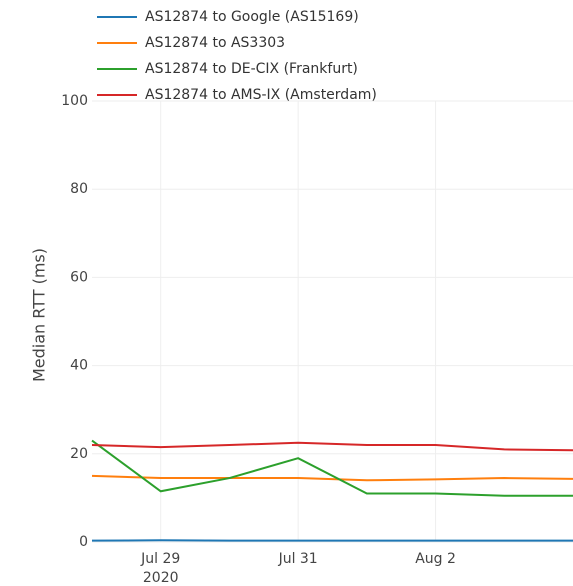 The image size is (573, 586). Describe the element at coordinates (161, 578) in the screenshot. I see `x-tick-sublabel: 2020` at that location.